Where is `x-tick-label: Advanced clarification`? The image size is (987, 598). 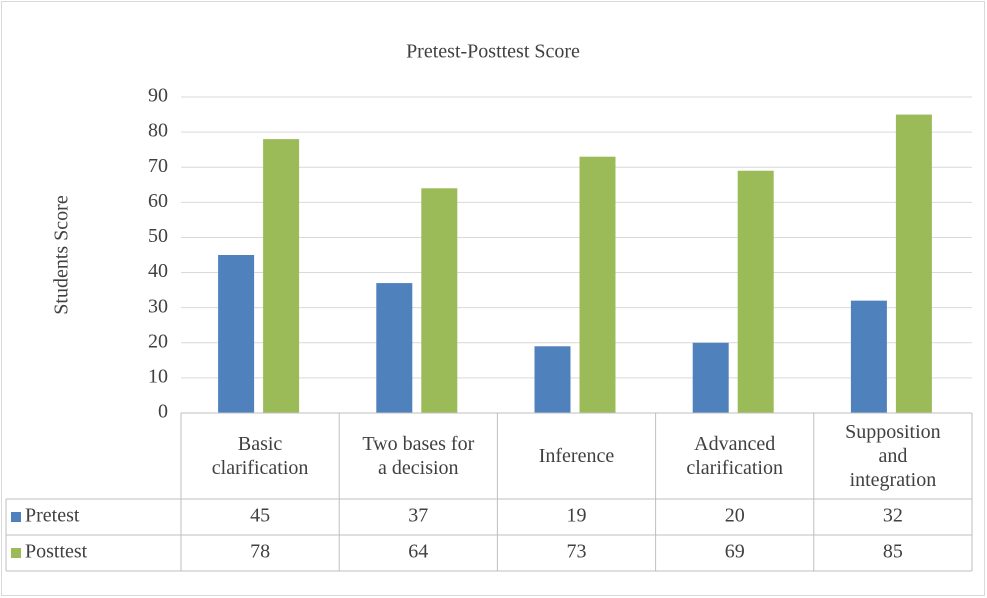
x-tick-label: Advanced clarification is located at coordinates (734, 456).